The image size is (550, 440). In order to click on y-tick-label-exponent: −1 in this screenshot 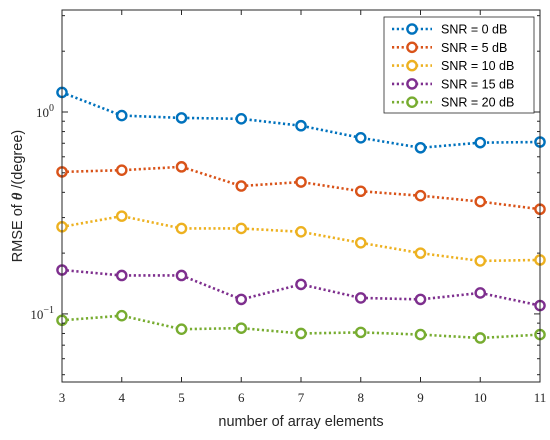, I will do `click(48, 310)`.